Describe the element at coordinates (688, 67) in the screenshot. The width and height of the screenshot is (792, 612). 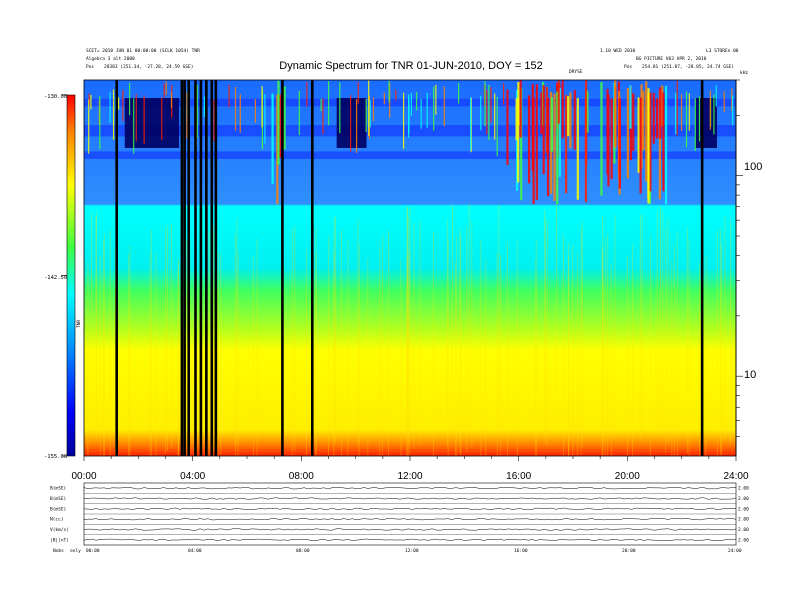
I see `header-right-pos-value: 254.81 (251.87, -28.85, 24.74 GSE)` at that location.